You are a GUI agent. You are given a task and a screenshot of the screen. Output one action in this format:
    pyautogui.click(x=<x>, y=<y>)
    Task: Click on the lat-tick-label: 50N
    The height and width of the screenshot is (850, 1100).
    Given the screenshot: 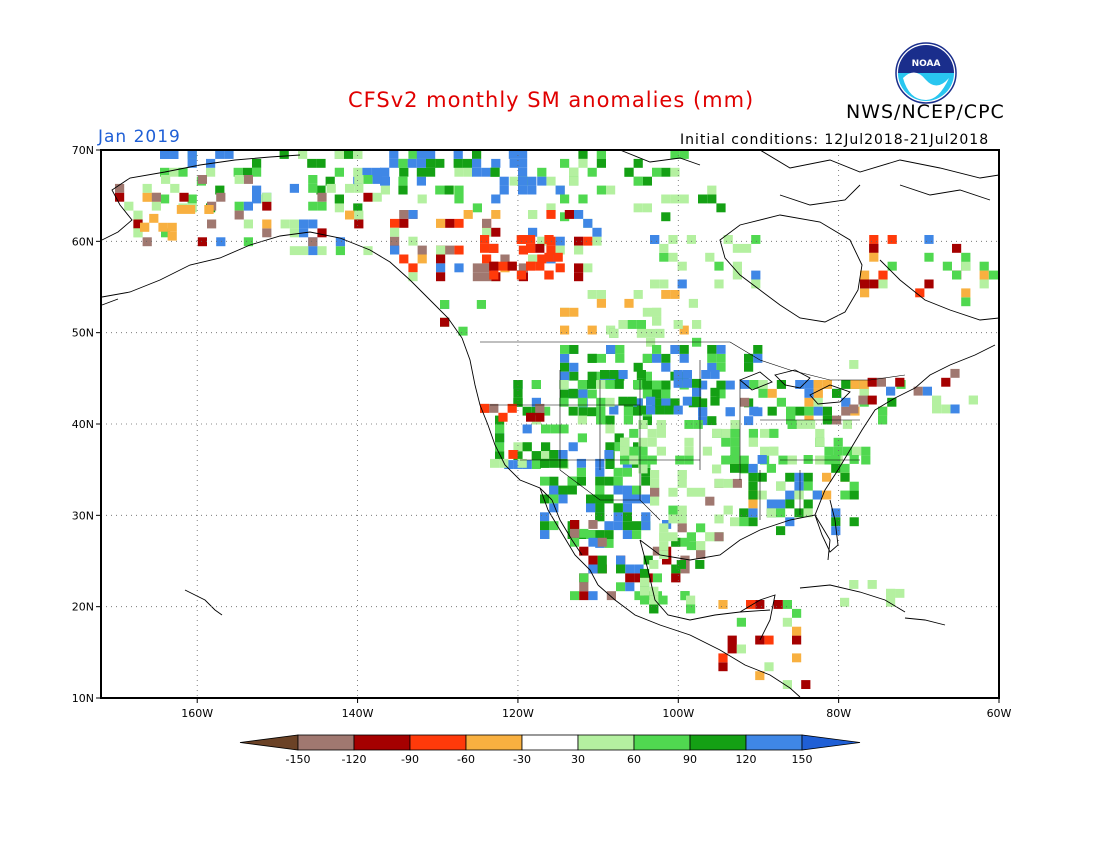 What is the action you would take?
    pyautogui.click(x=83, y=333)
    